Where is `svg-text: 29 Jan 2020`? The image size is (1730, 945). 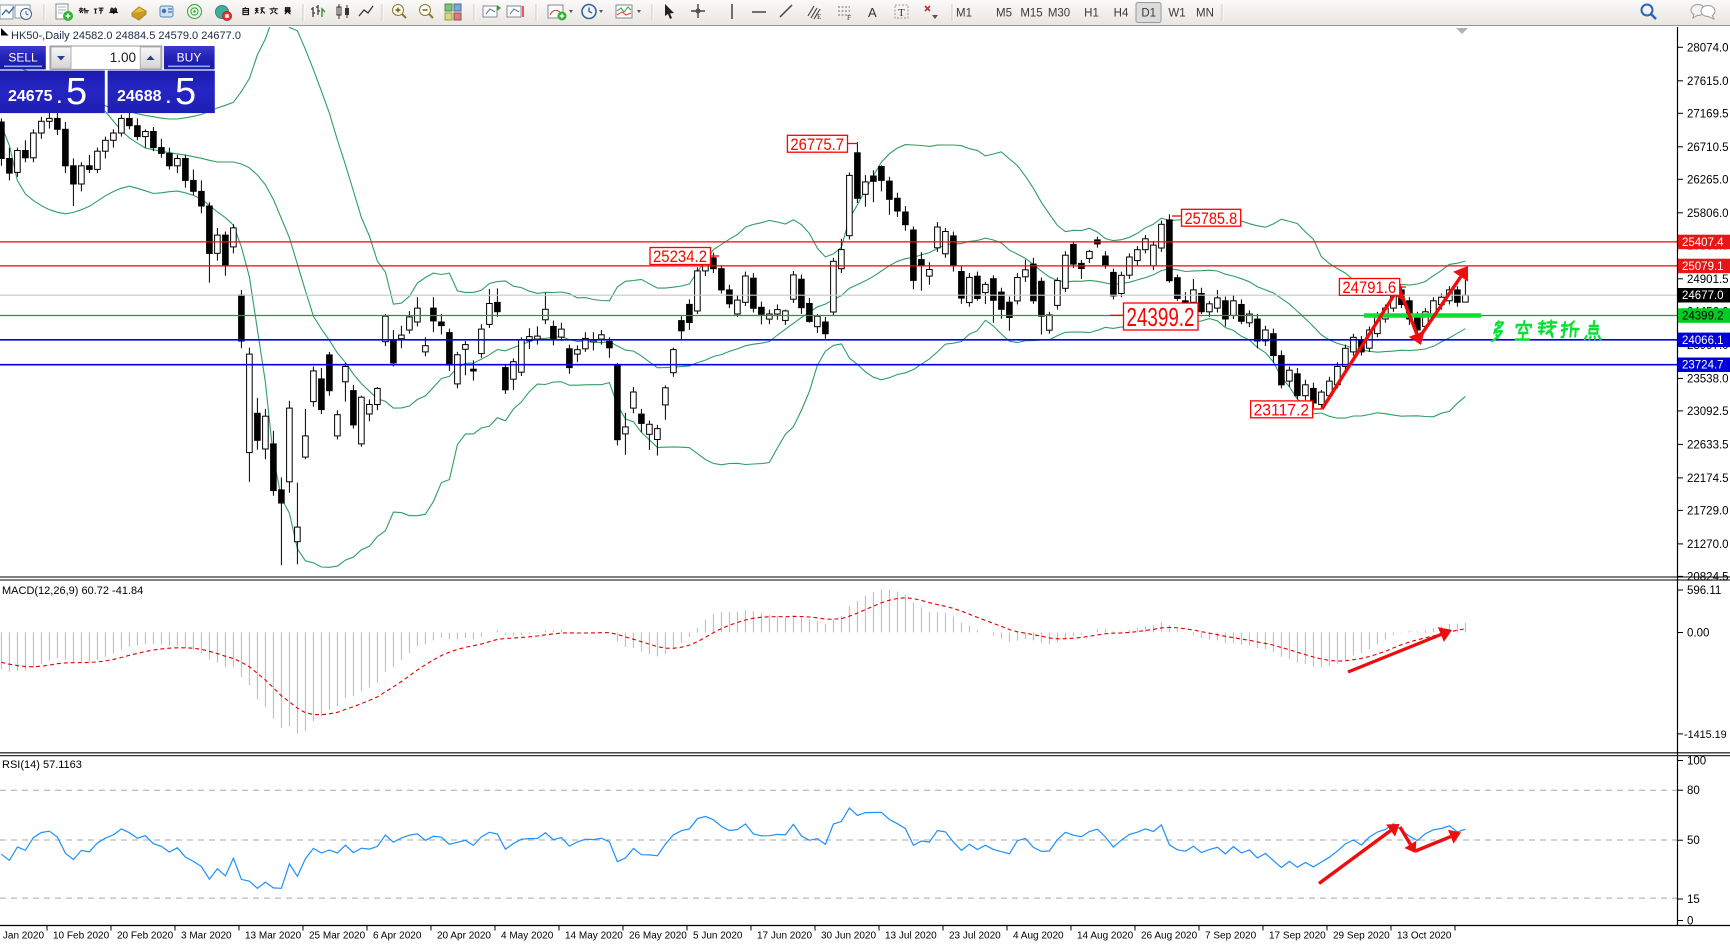 svg-text: 29 Jan 2020 is located at coordinates (22, 936).